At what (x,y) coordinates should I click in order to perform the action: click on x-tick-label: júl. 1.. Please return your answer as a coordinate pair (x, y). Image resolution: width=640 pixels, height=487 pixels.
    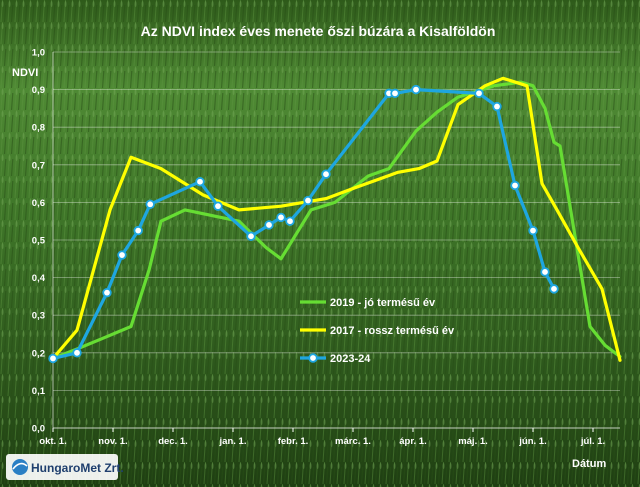
    Looking at the image, I should click on (592, 441).